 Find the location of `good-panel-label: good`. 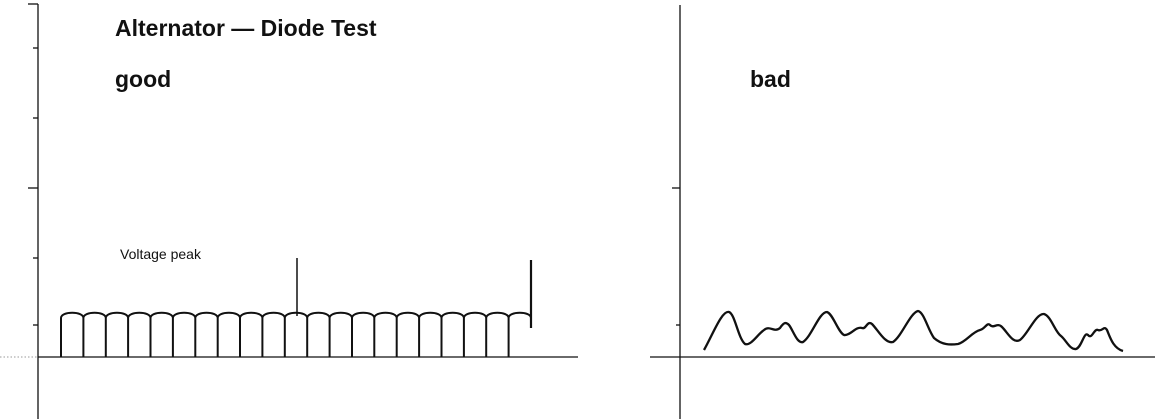

good-panel-label: good is located at coordinates (143, 79).